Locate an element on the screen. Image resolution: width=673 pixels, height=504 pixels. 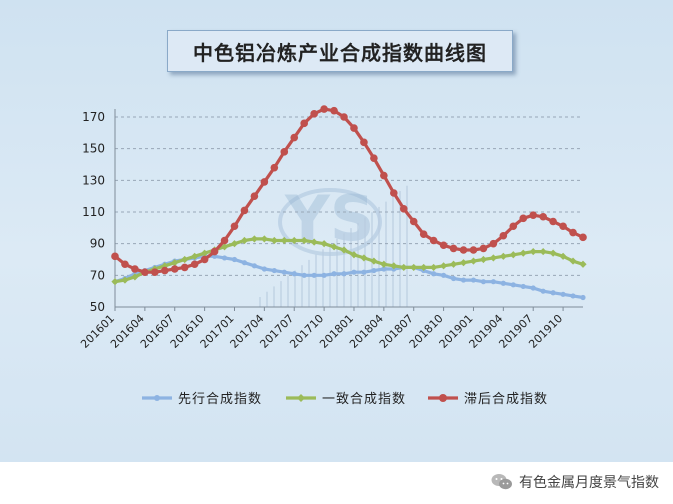
y-tick-label: 150 is located at coordinates (93, 149).